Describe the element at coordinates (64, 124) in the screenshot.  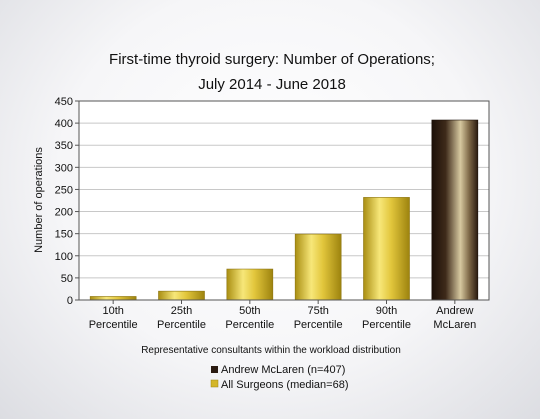
I see `y-tick-label: 400` at that location.